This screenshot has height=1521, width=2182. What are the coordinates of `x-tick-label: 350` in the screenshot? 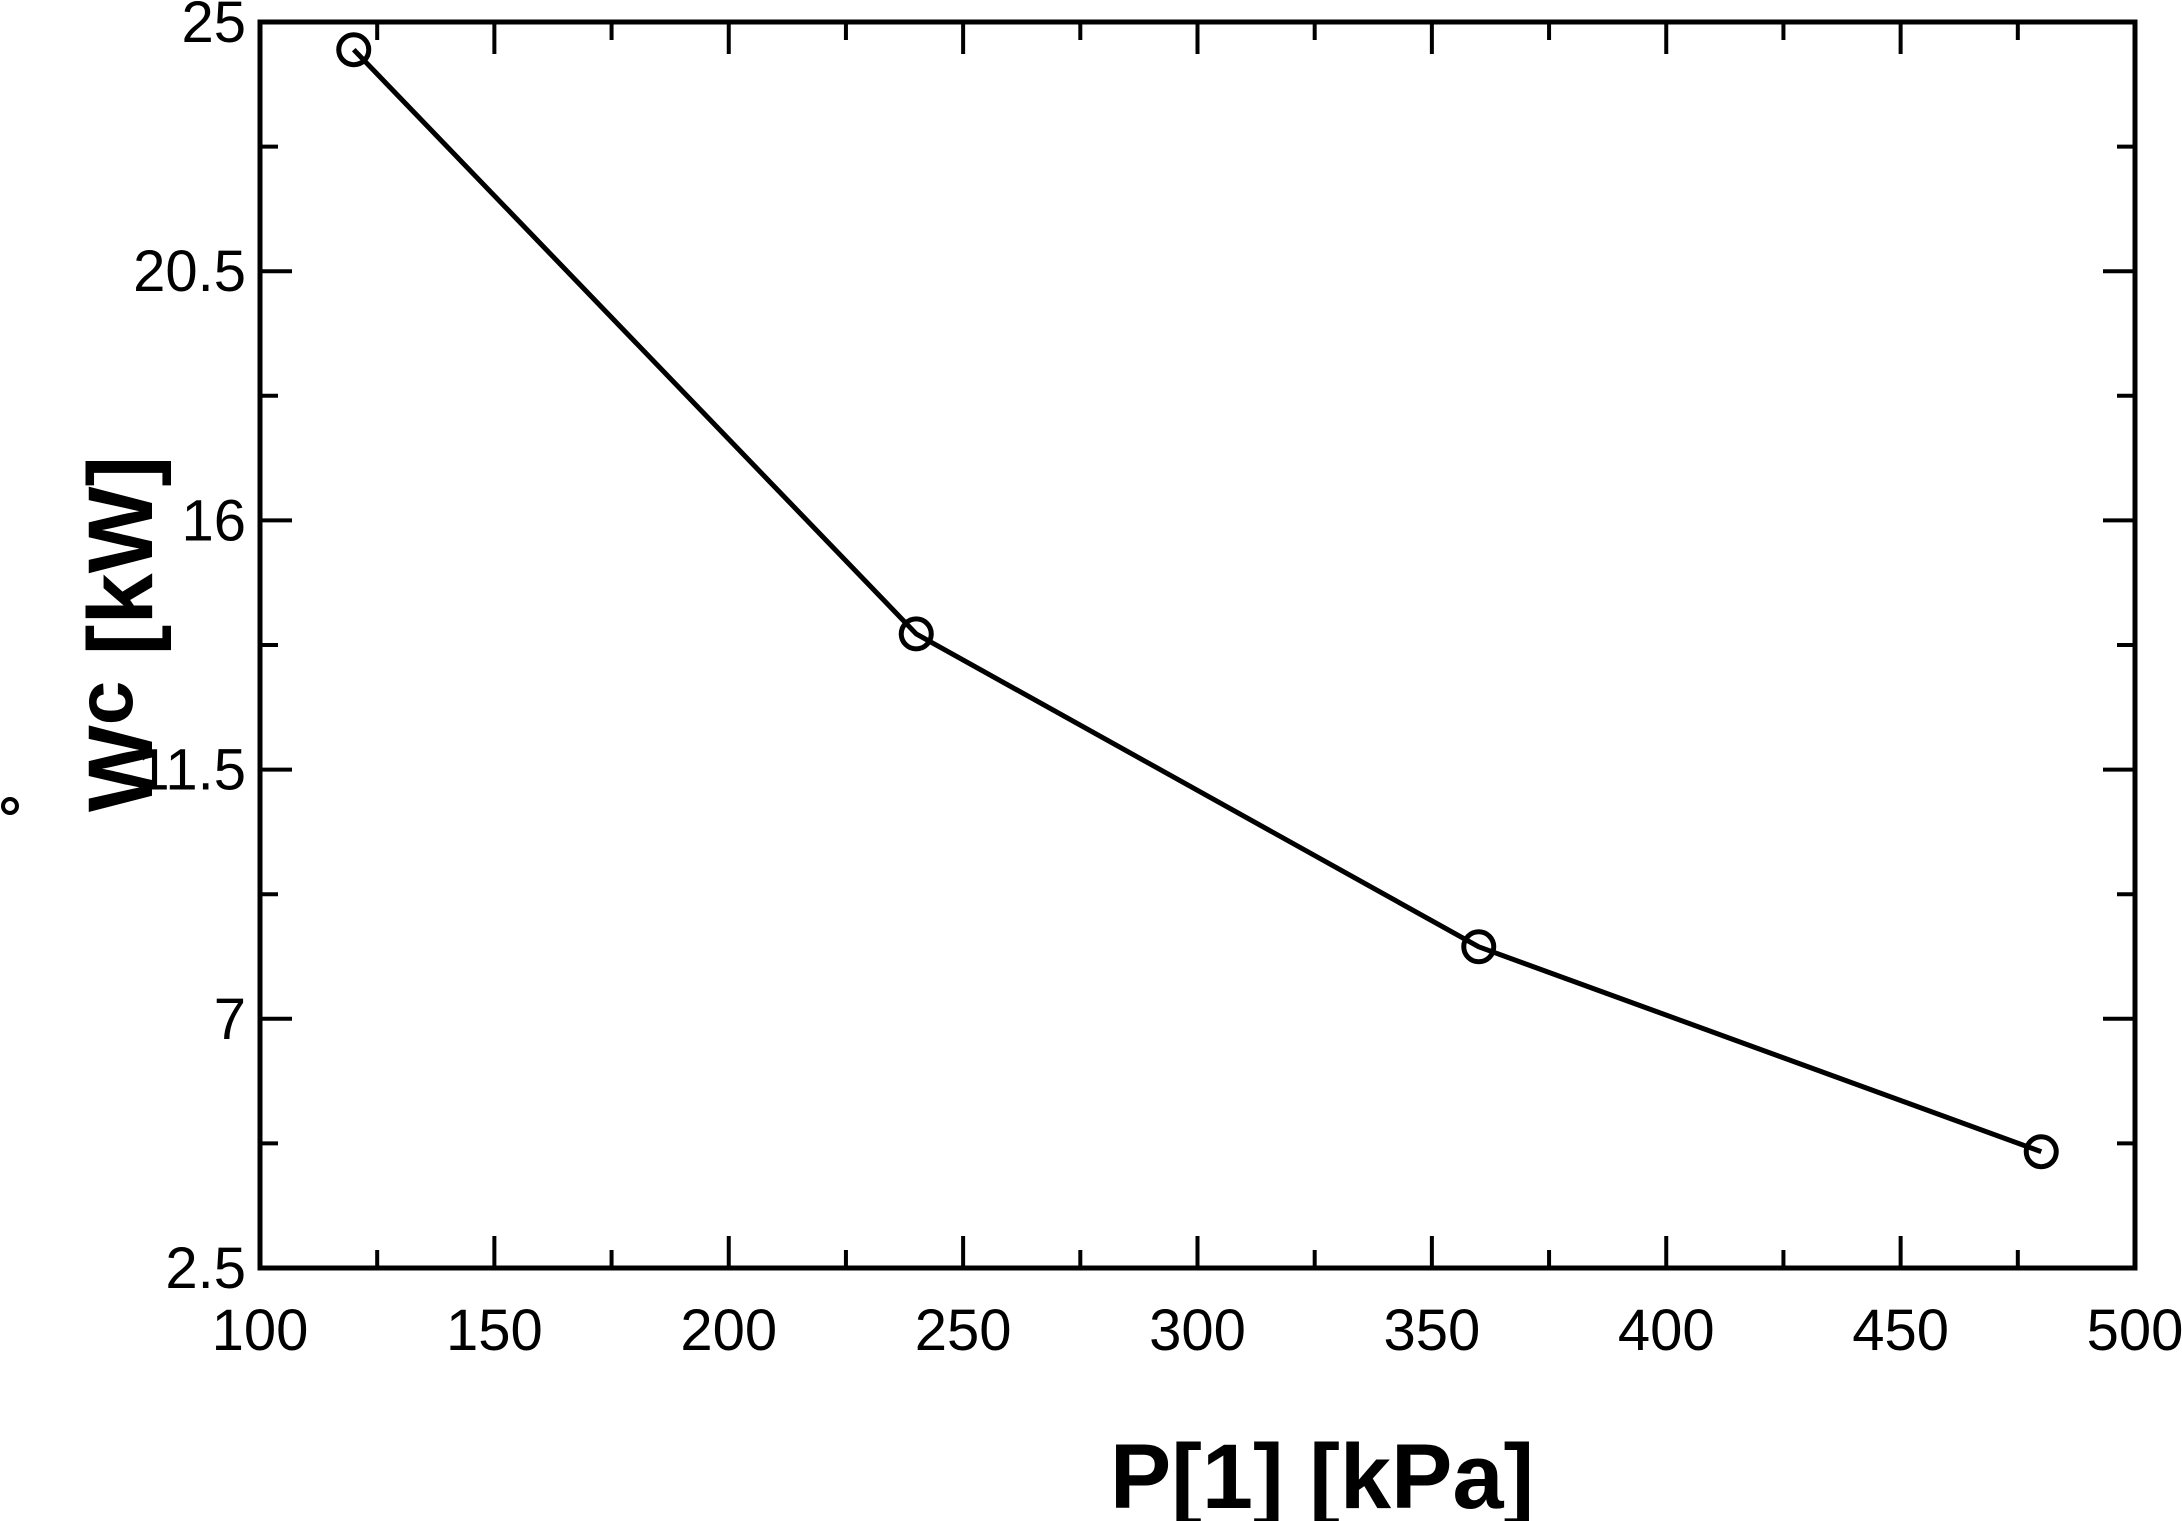 It's located at (1431, 1330).